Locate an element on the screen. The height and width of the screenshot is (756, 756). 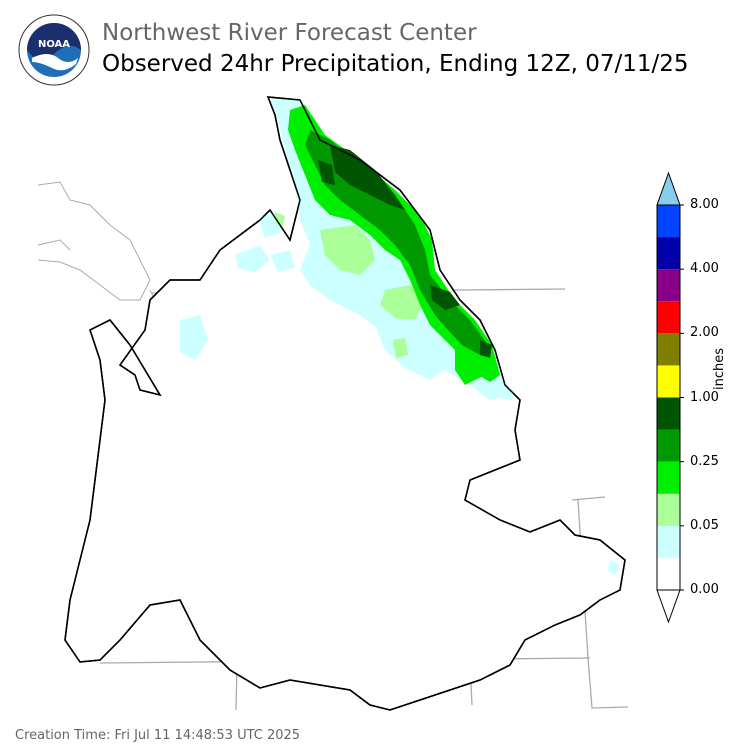
colorbar-tick-label: 0.25 is located at coordinates (704, 461).